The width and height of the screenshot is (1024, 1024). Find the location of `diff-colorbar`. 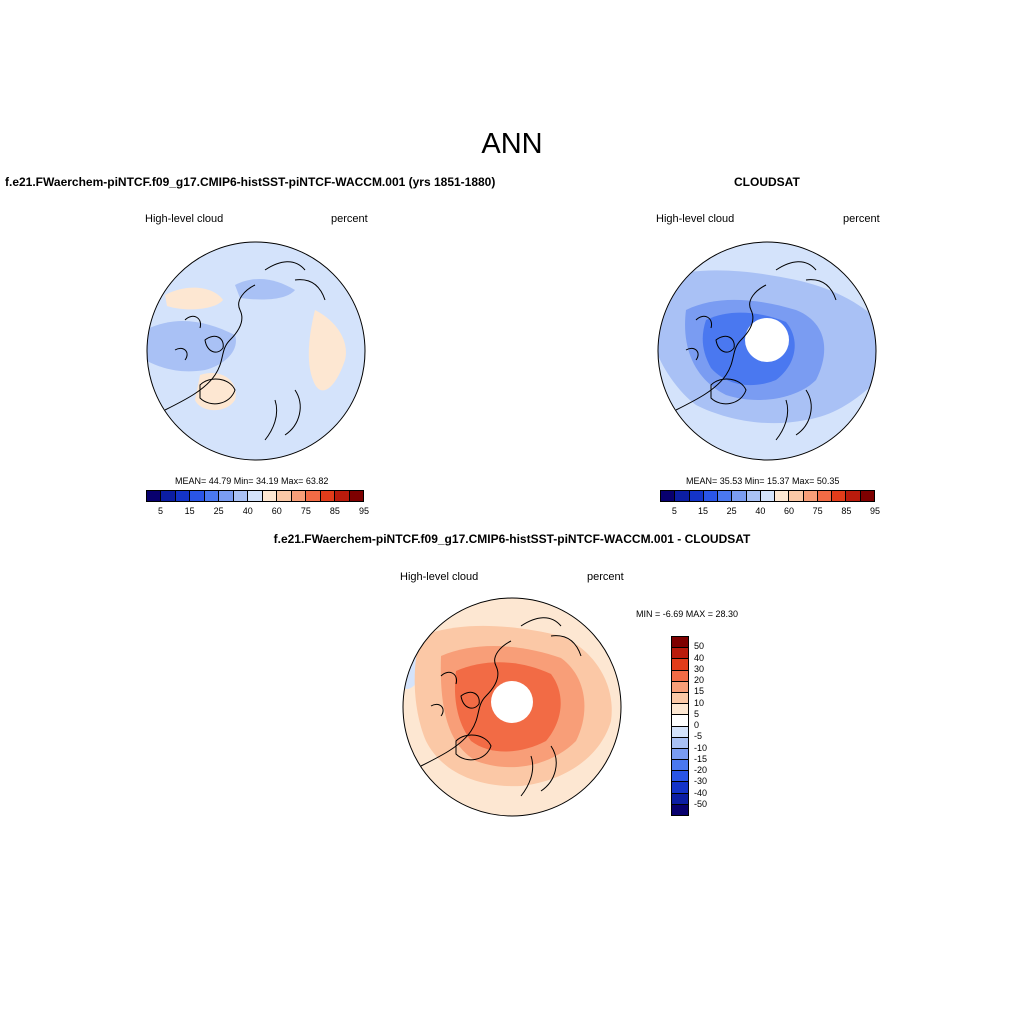

diff-colorbar is located at coordinates (680, 726).